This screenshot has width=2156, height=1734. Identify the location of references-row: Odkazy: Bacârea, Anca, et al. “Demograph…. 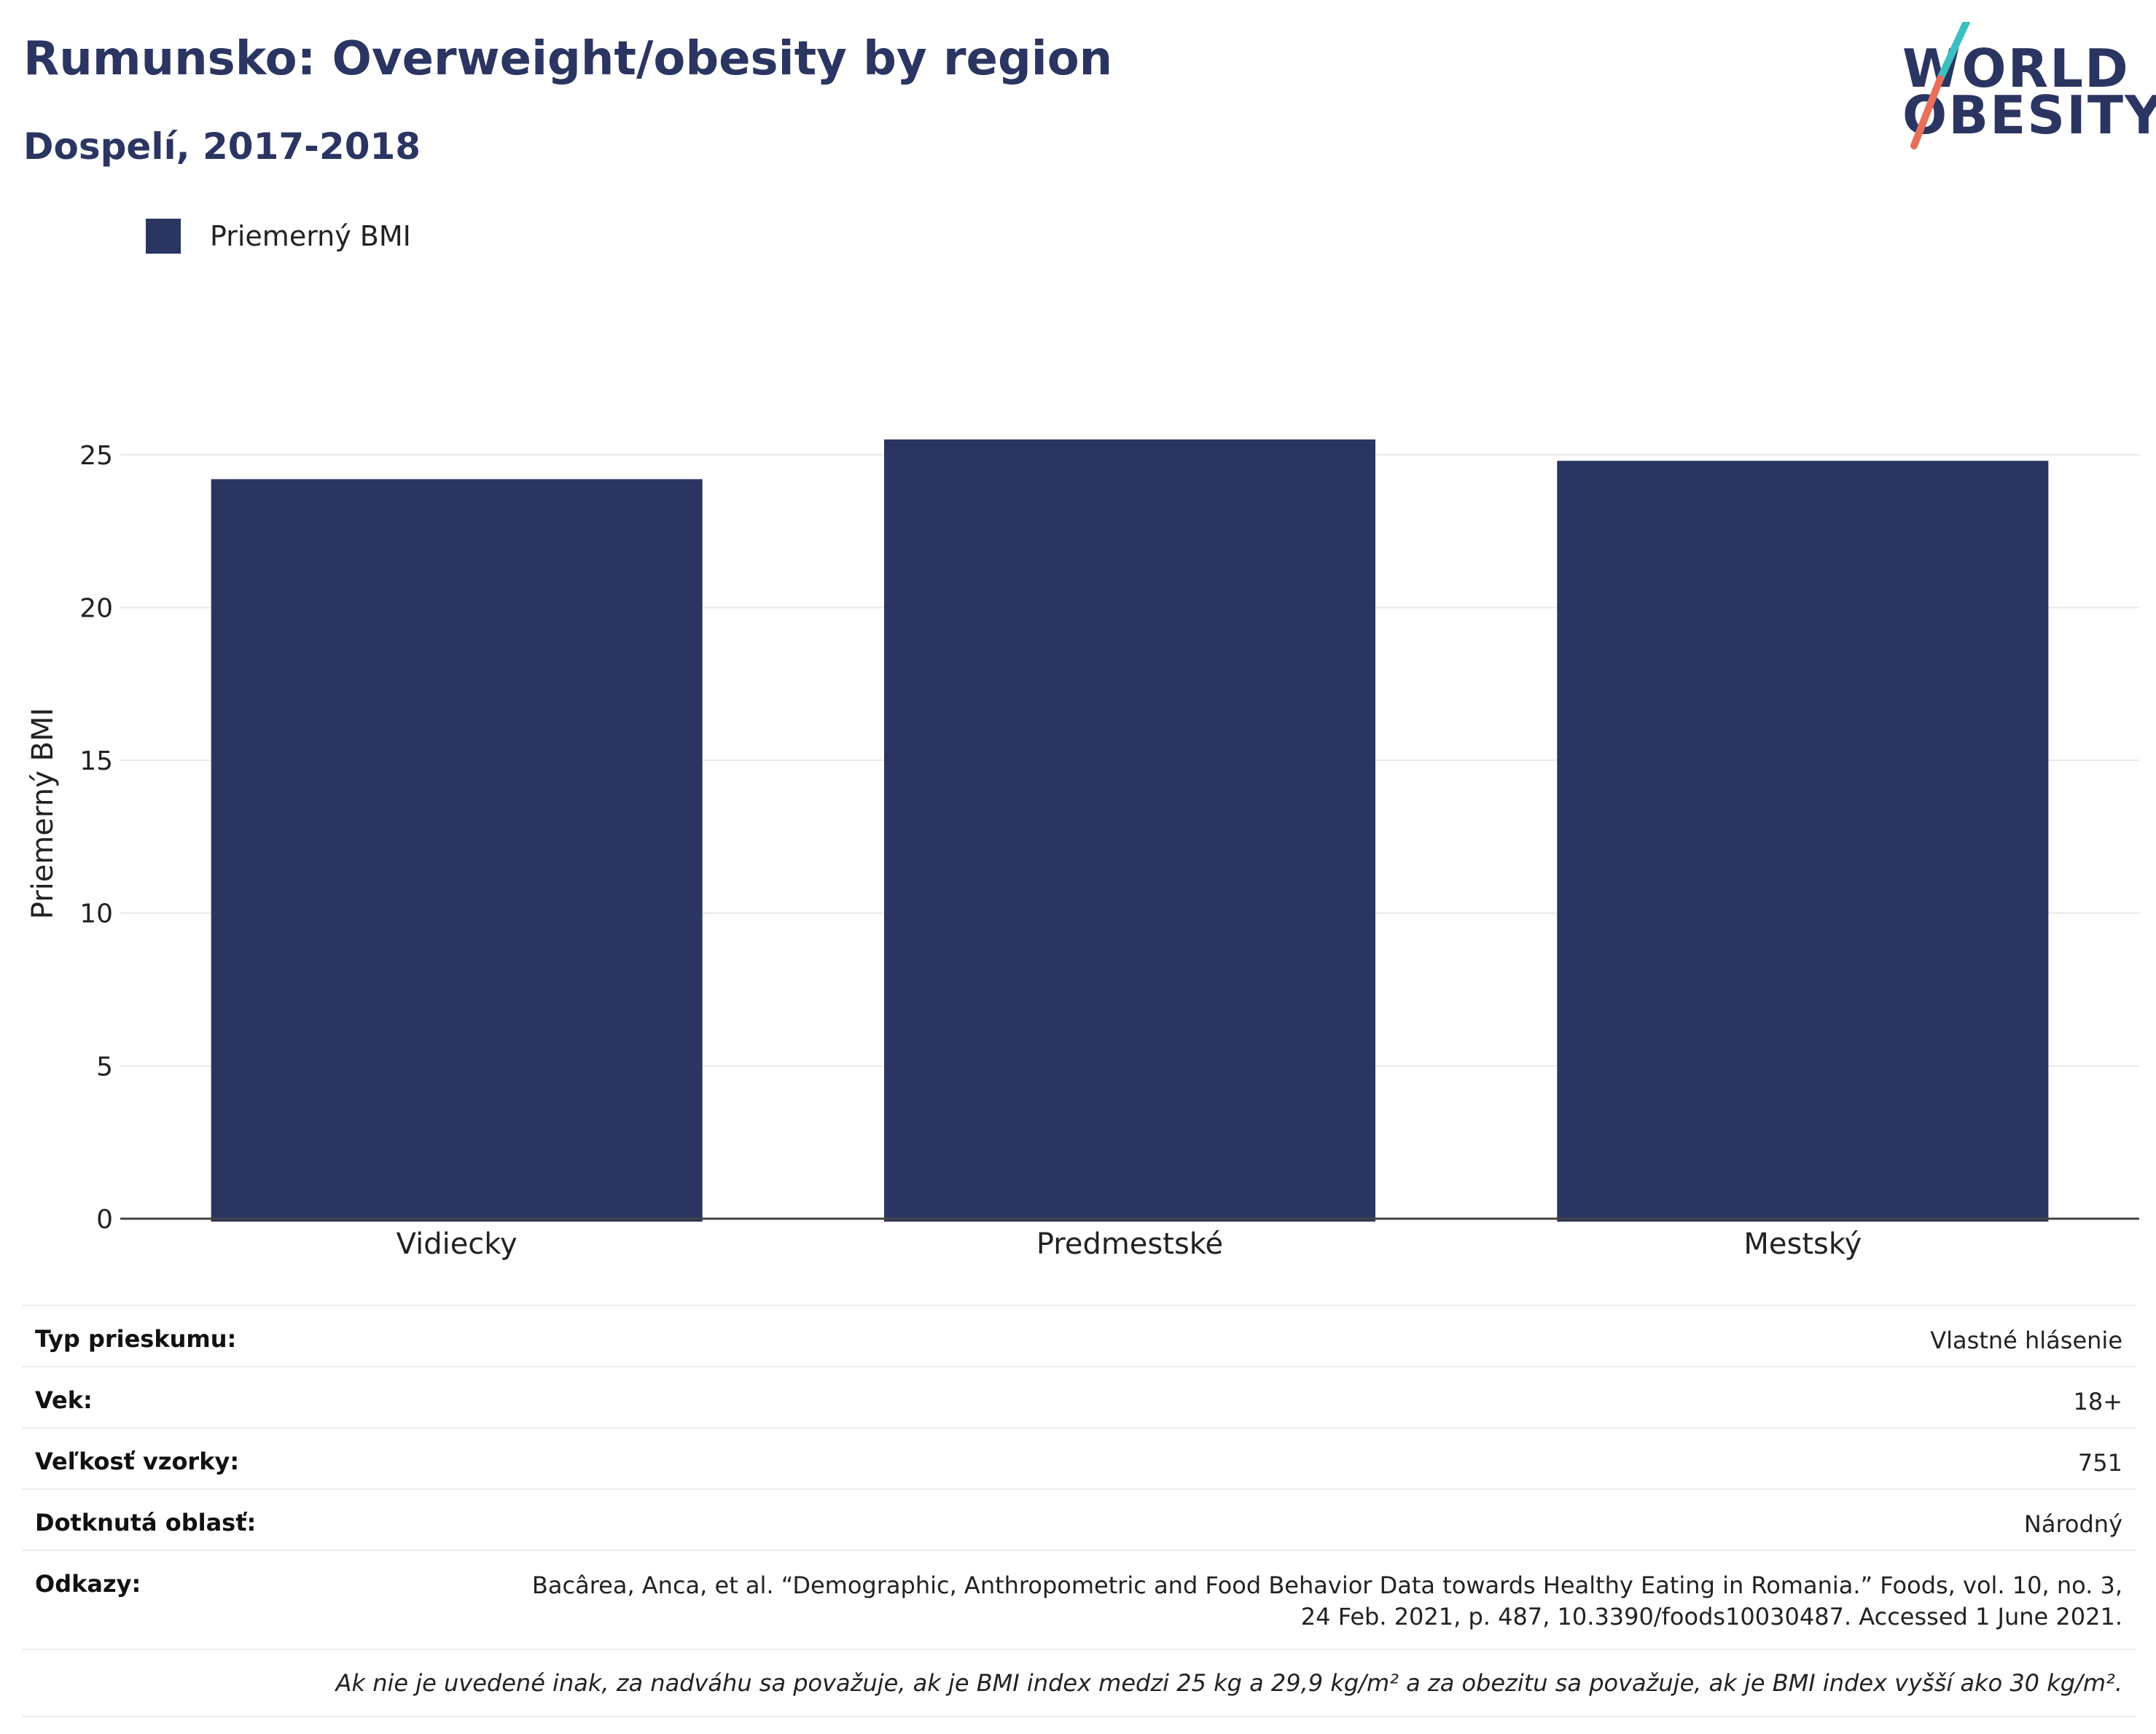
(1079, 1600).